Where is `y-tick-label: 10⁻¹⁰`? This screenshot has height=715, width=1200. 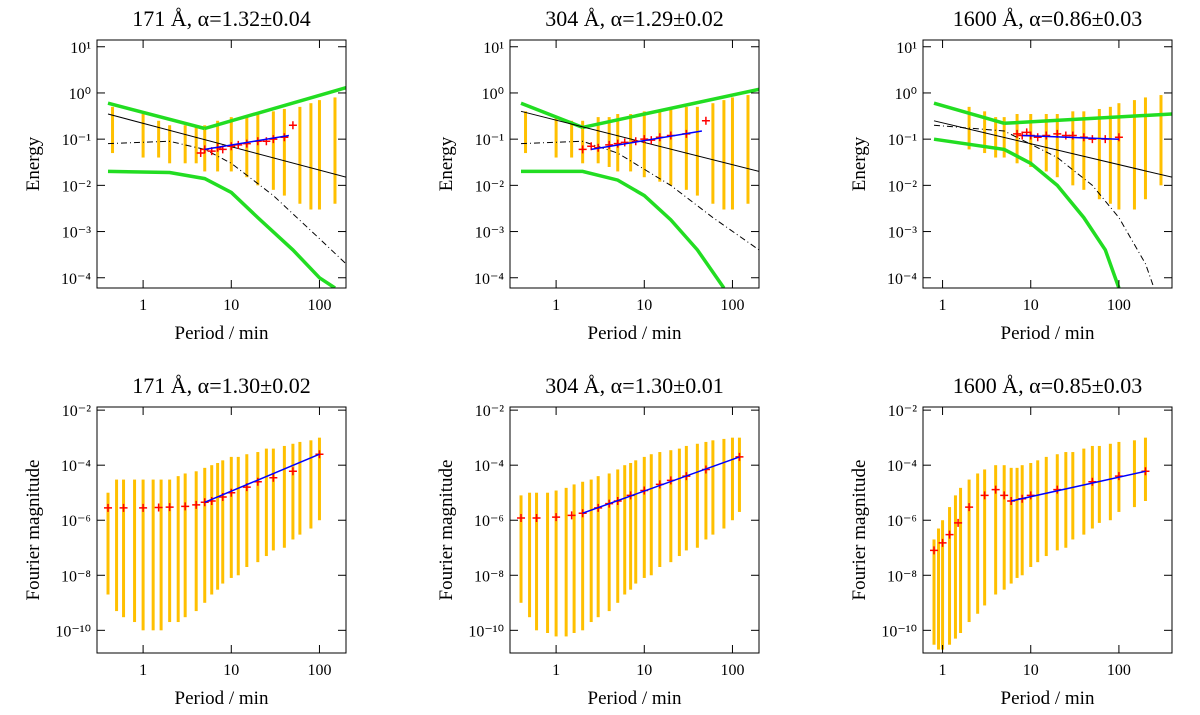 y-tick-label: 10⁻¹⁰ is located at coordinates (73, 631).